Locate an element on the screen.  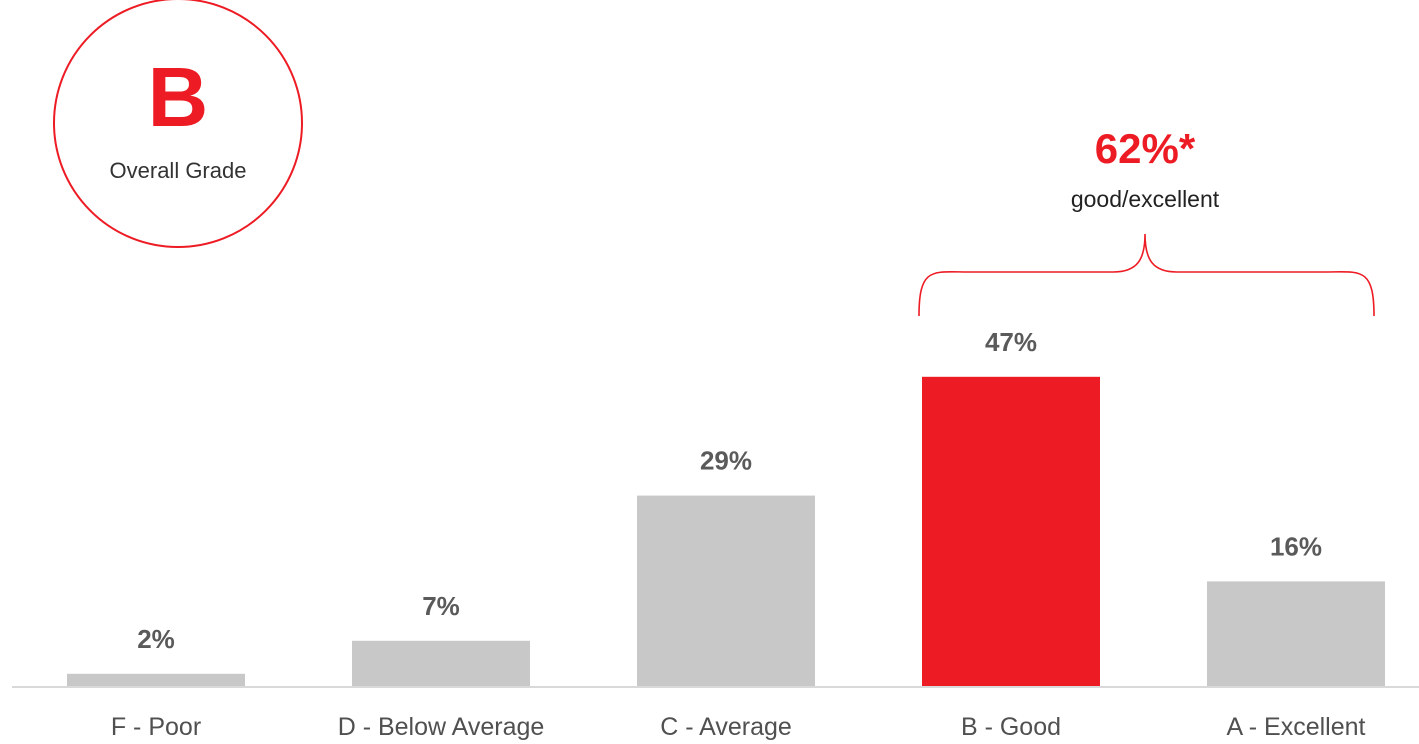
grade-letter: B is located at coordinates (178, 97).